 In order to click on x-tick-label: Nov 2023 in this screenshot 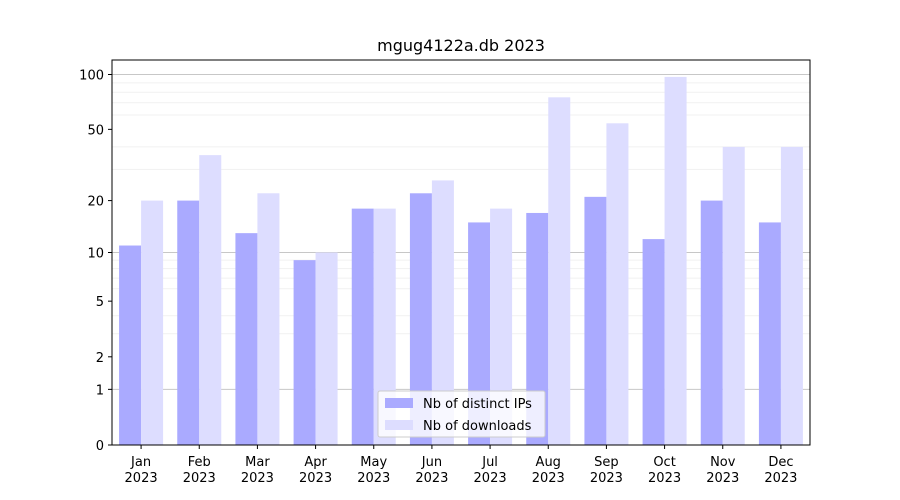, I will do `click(722, 470)`.